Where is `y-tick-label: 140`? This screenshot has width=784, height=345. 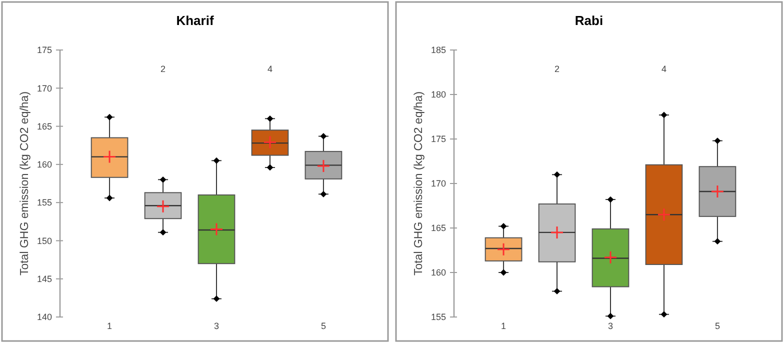 y-tick-label: 140 is located at coordinates (44, 317).